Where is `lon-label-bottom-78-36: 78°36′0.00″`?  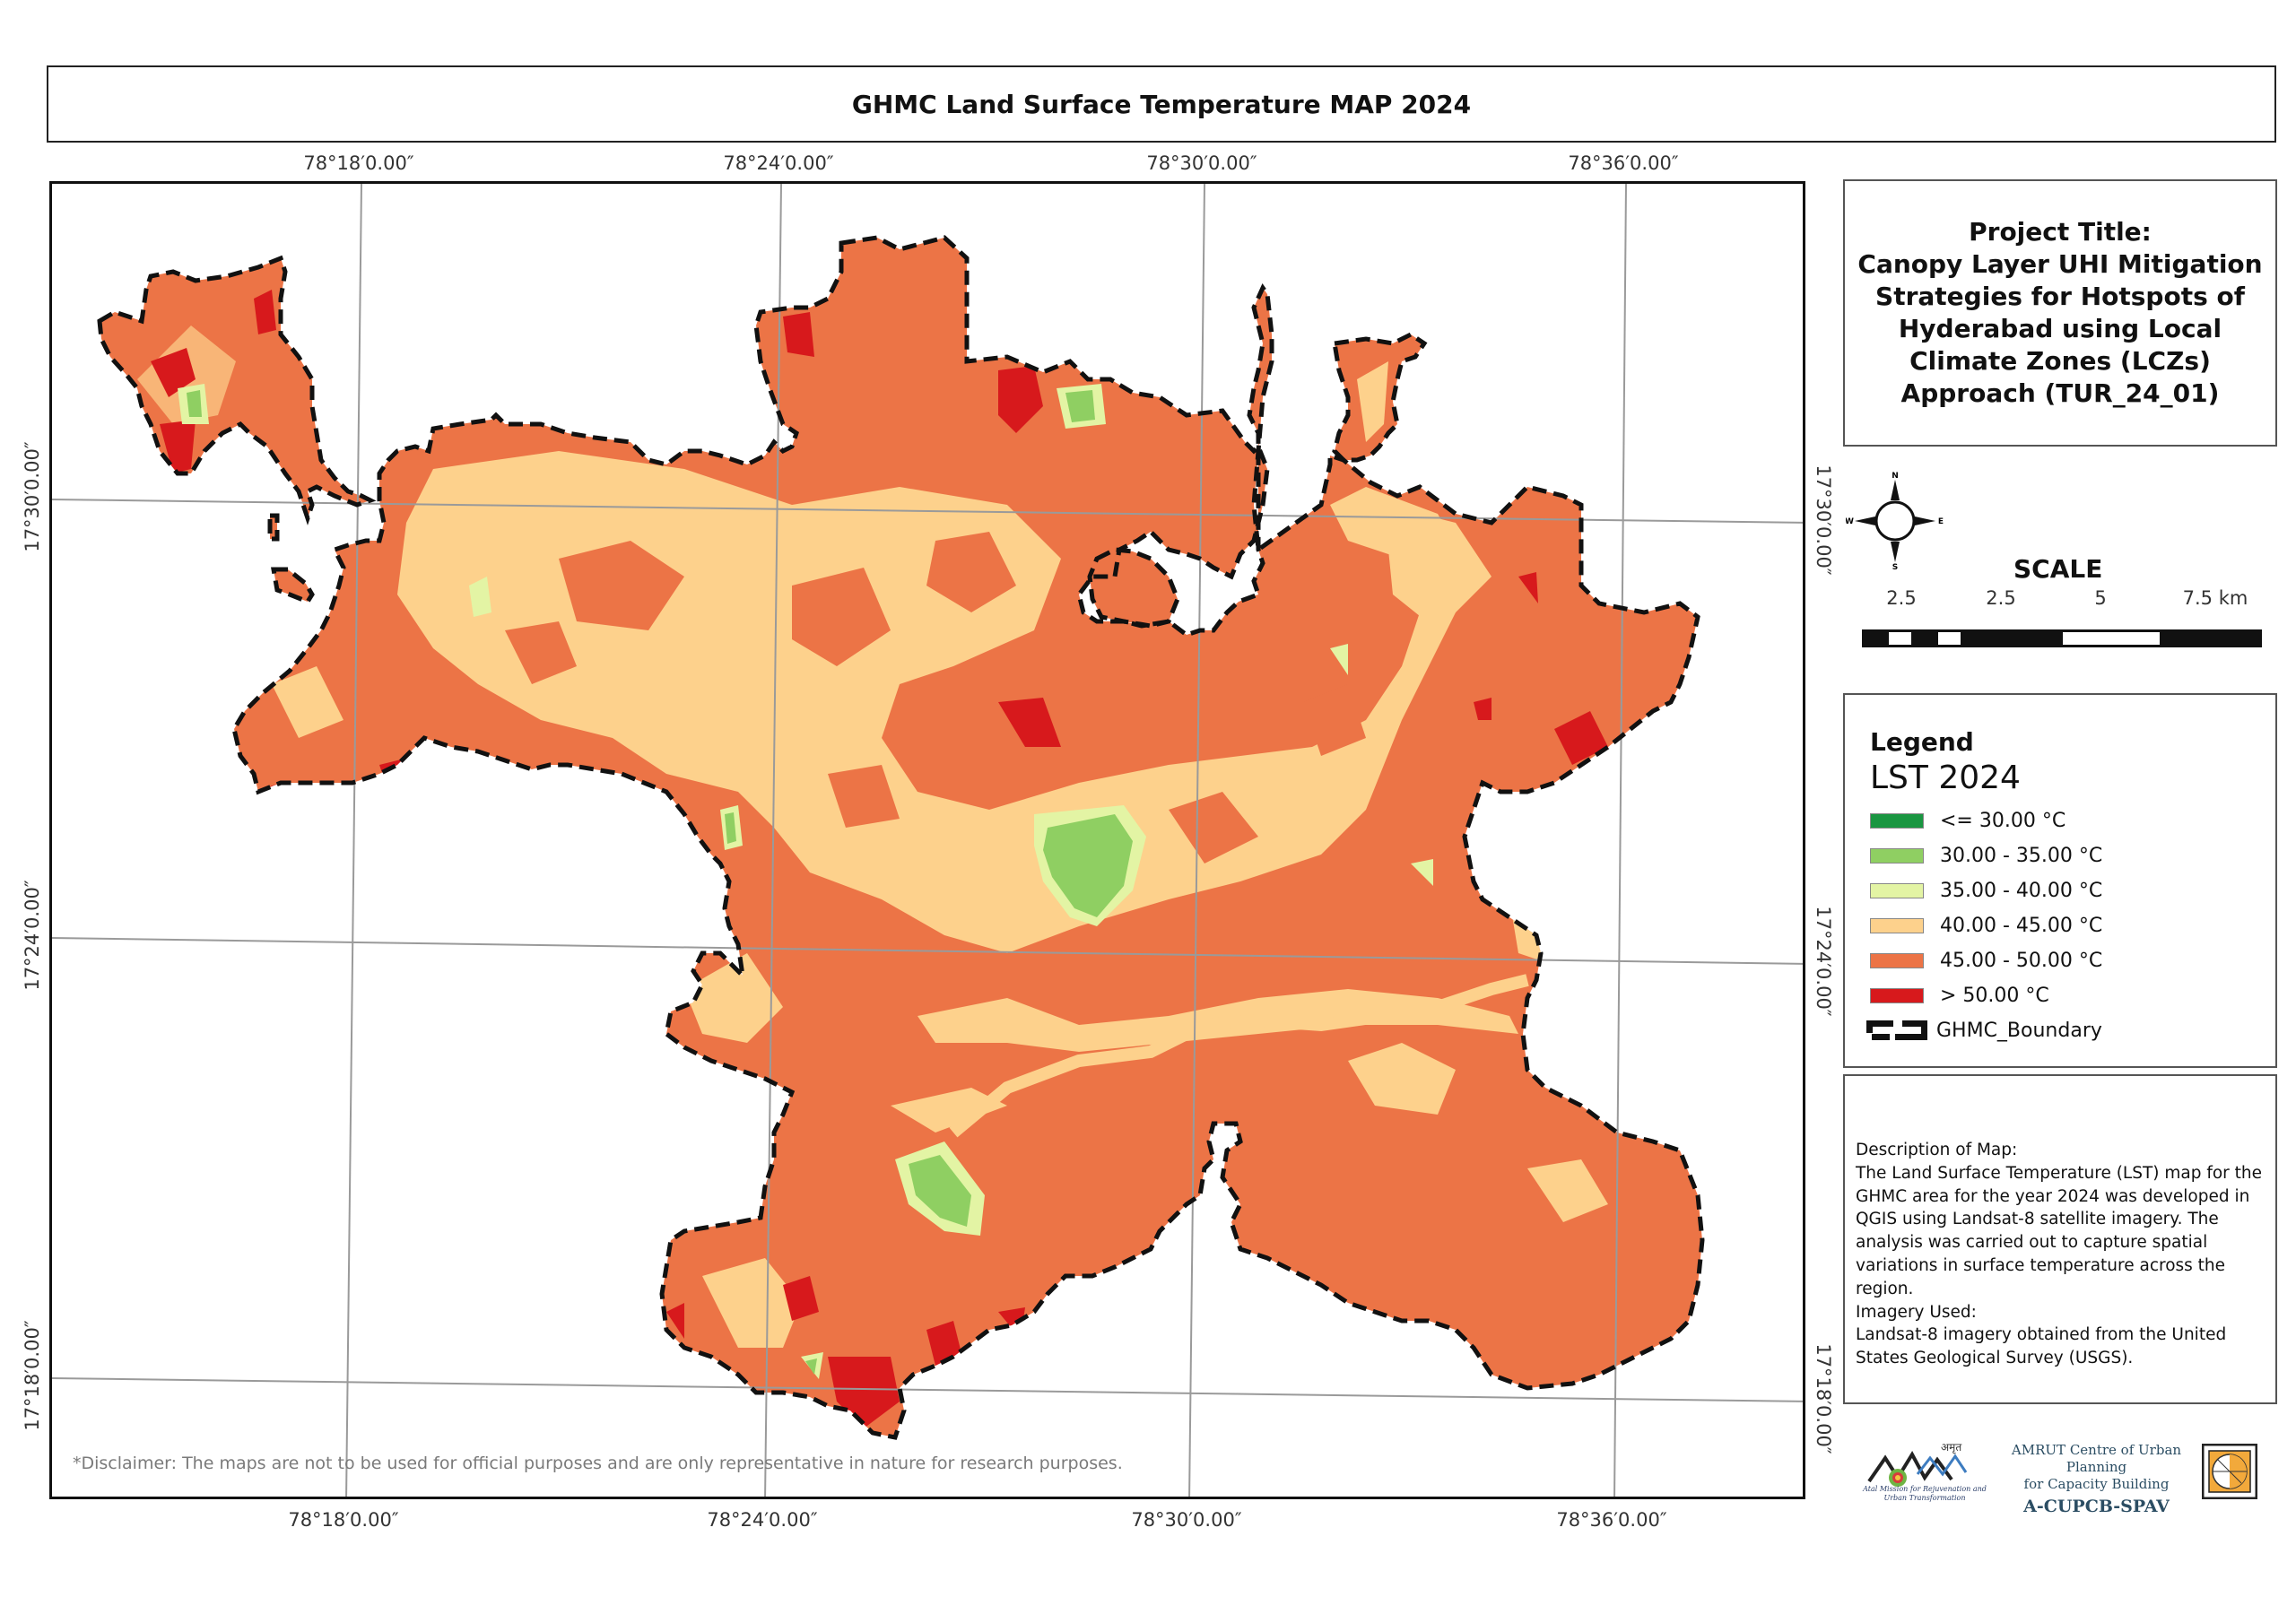
lon-label-bottom-78-36: 78°36′0.00″ is located at coordinates (1611, 1520).